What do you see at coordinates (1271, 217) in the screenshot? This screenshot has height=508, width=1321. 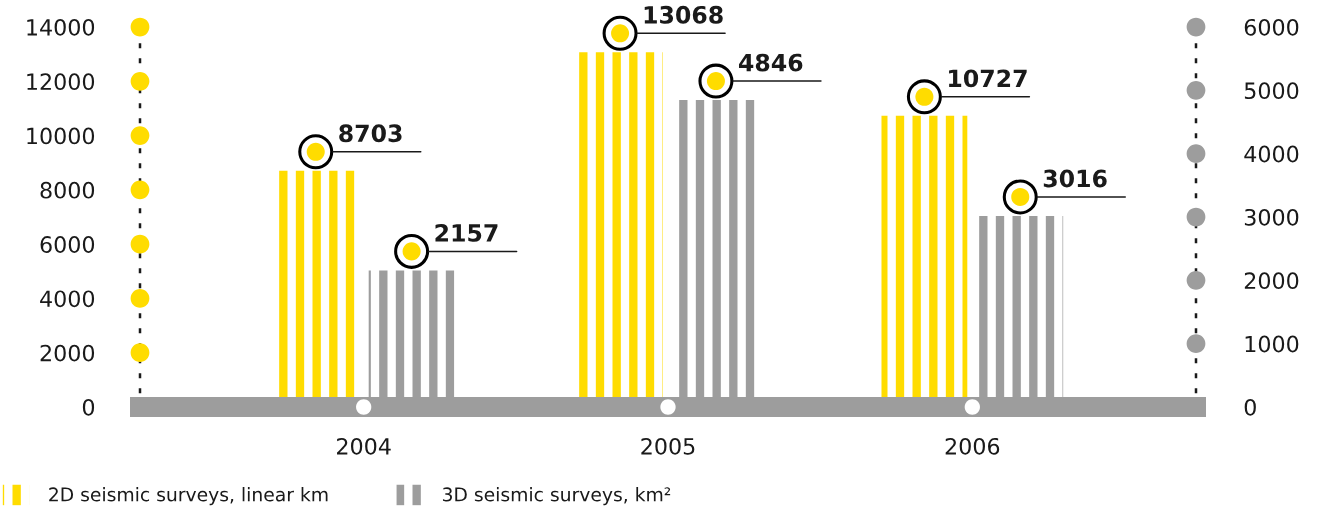 I see `y2-tick-label: 3000` at bounding box center [1271, 217].